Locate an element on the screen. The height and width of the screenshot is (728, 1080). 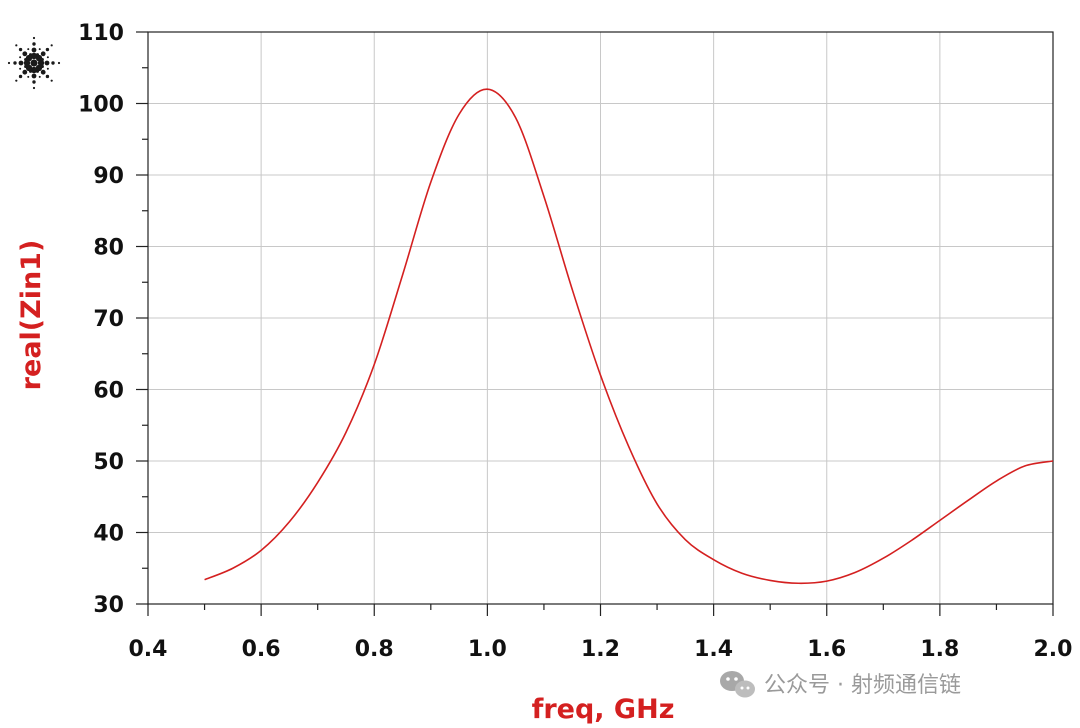
y-tick-label: 50 is located at coordinates (108, 462).